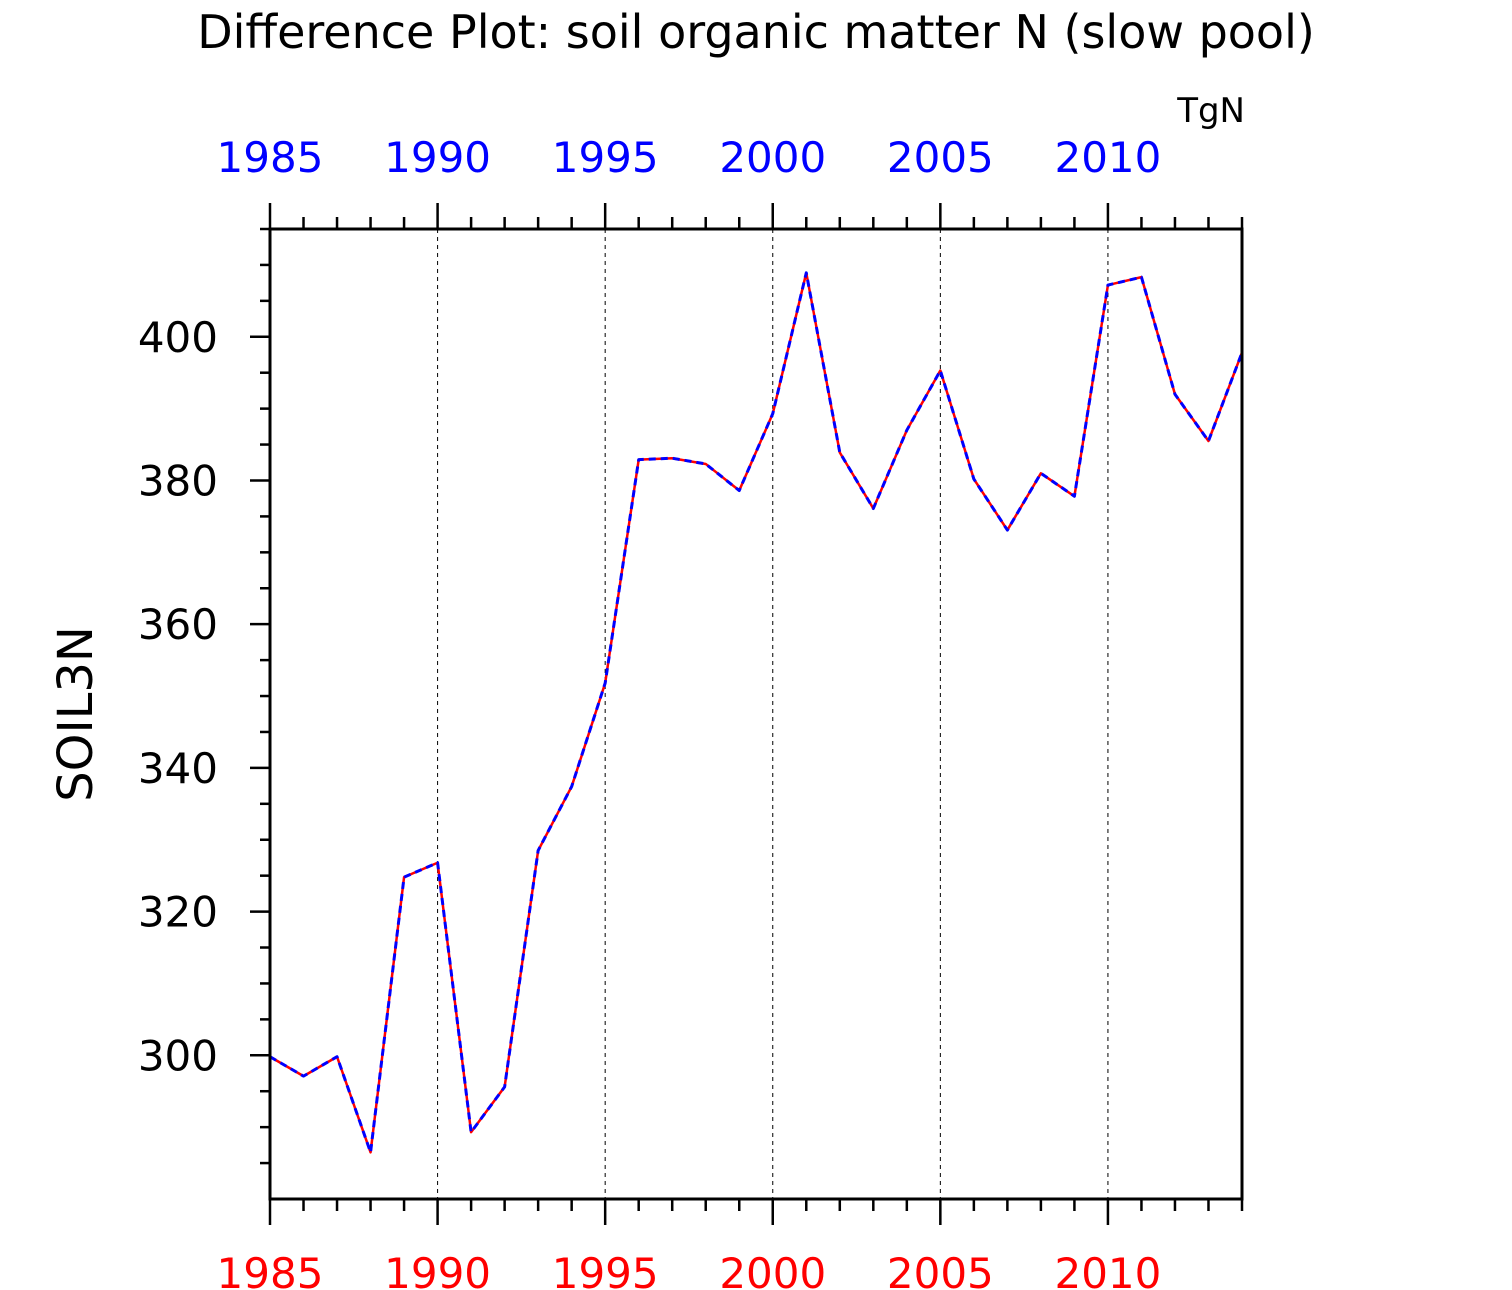 The height and width of the screenshot is (1290, 1512). Describe the element at coordinates (178, 1055) in the screenshot. I see `y-tick-label: 300` at that location.